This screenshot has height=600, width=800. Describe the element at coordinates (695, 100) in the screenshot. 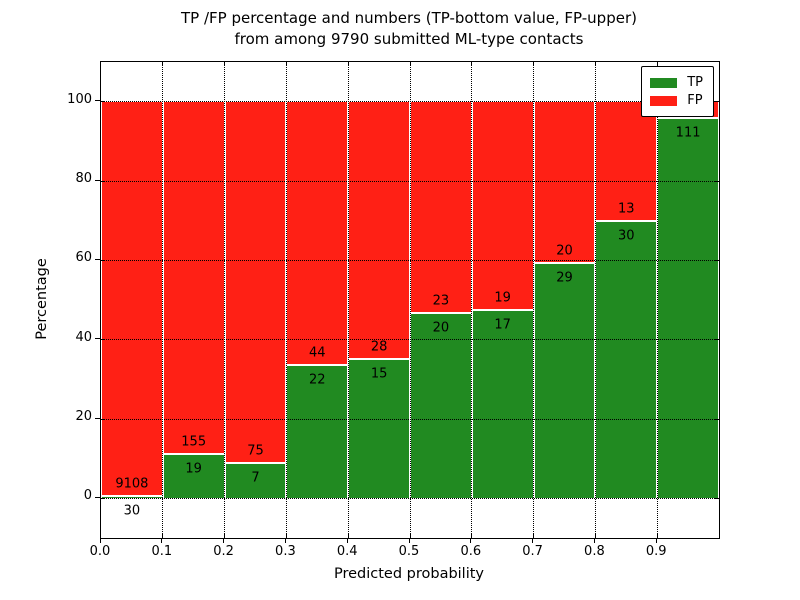

I see `fp-legend-label: FP` at that location.